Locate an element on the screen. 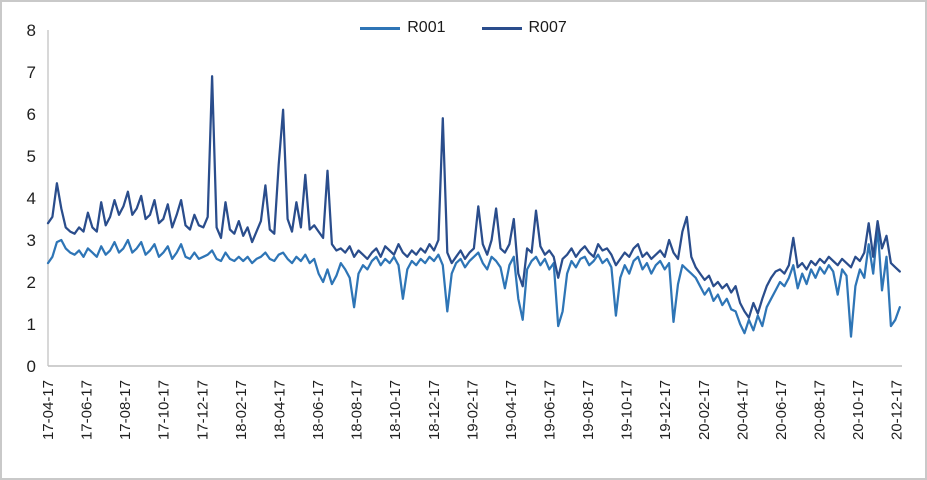  x-tick-label: 18-06-17 is located at coordinates (318, 410).